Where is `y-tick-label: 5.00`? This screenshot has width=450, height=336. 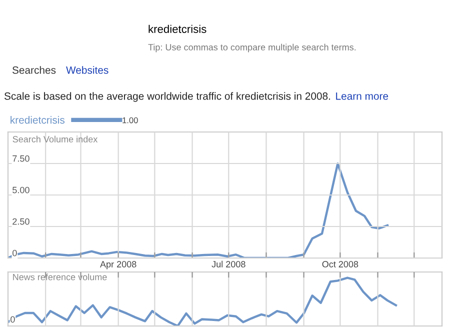 y-tick-label: 5.00 is located at coordinates (21, 190).